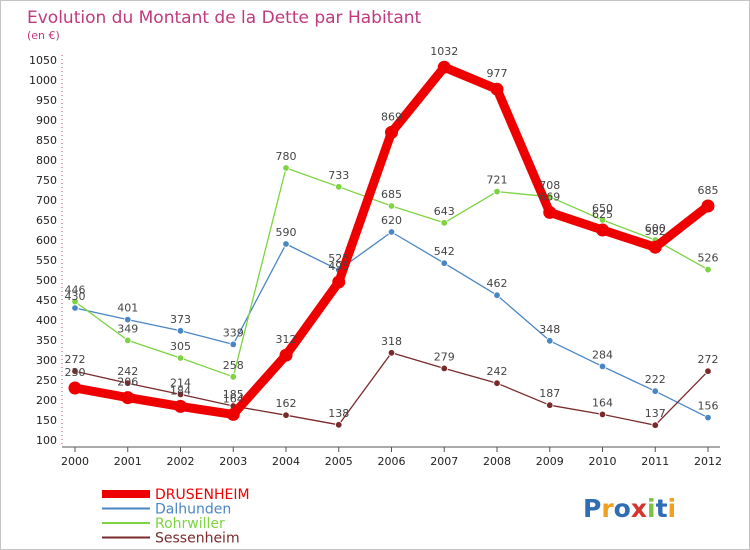  Describe the element at coordinates (629, 508) in the screenshot. I see `logo-text: Proxiti` at that location.